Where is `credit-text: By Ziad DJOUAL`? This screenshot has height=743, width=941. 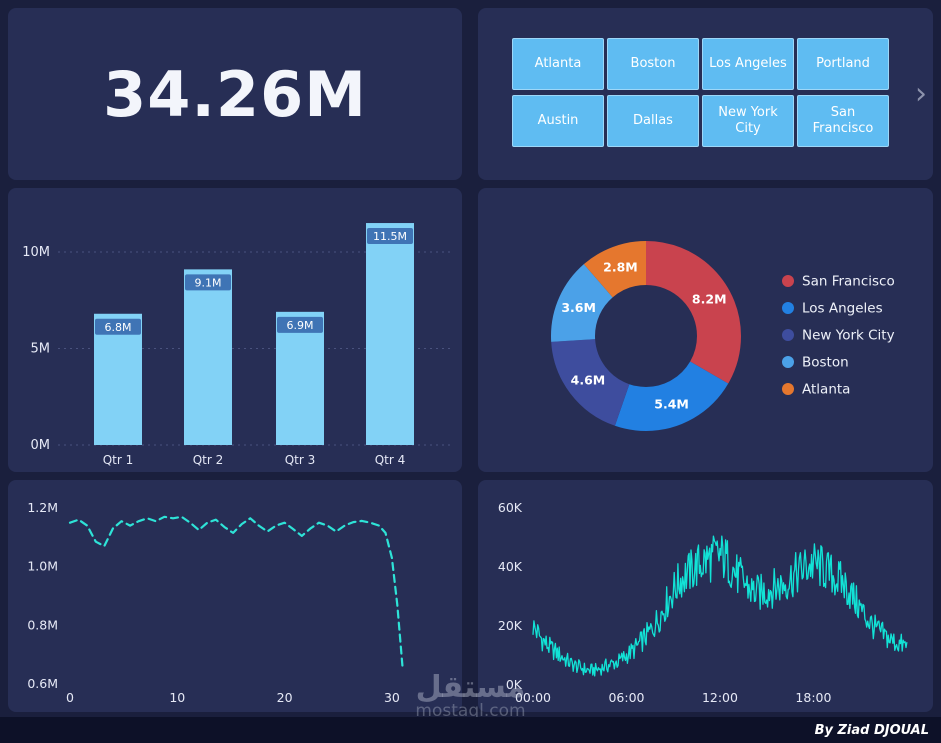
credit-text: By Ziad DJOUAL is located at coordinates (871, 730).